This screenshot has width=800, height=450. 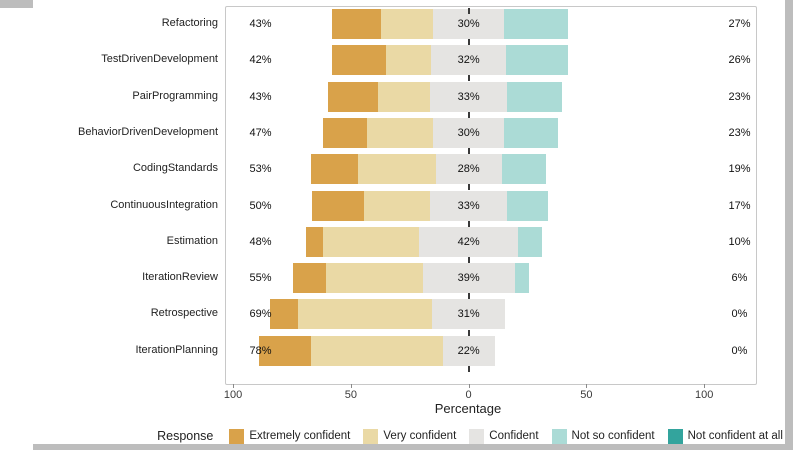 What do you see at coordinates (468, 314) in the screenshot?
I see `middle-percent-label: 31%` at bounding box center [468, 314].